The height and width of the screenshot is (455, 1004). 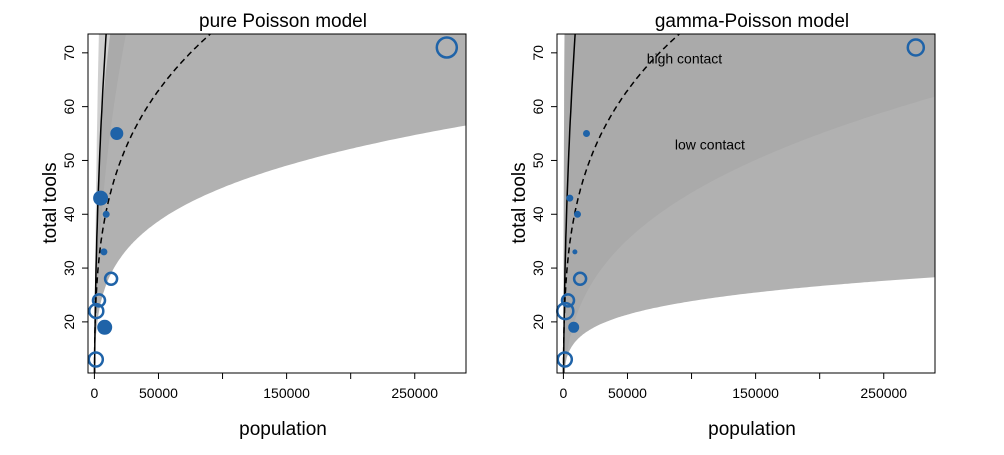 I want to click on annotation-label: low contact, so click(x=710, y=145).